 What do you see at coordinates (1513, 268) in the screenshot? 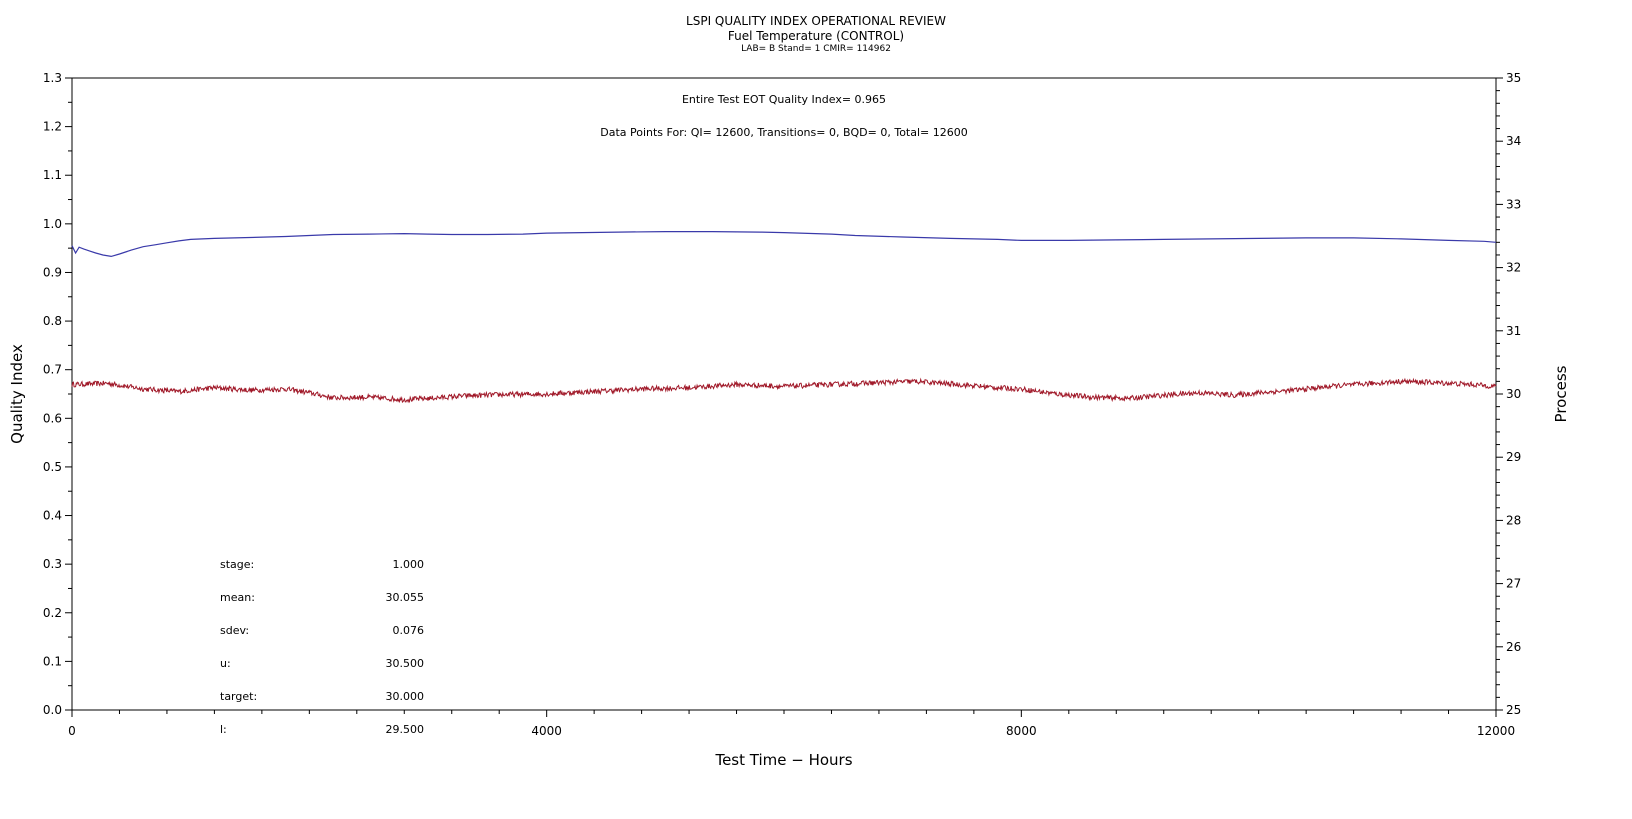
I see `y-right-tick-label: 32` at bounding box center [1513, 268].